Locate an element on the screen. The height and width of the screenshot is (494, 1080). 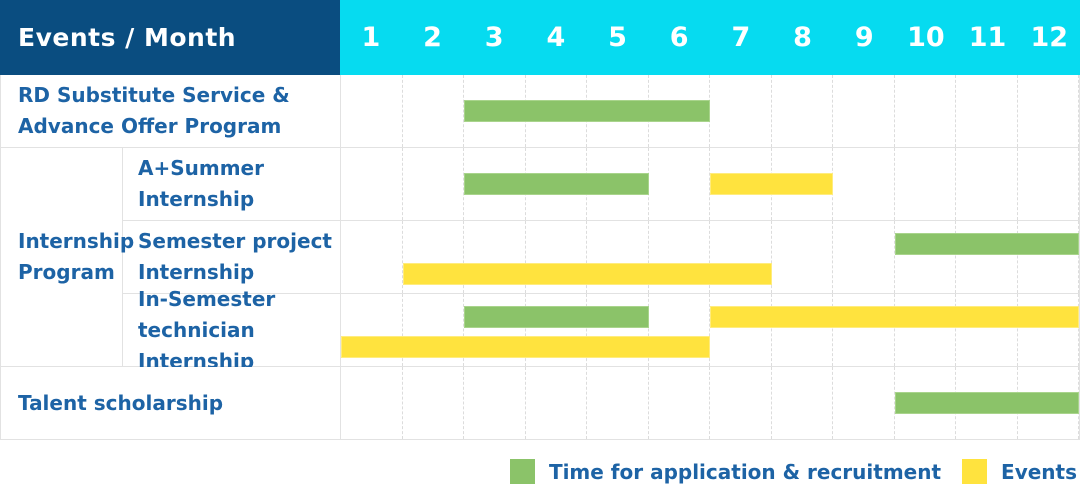
table-row: Talent scholarship is located at coordinates (540, 403).